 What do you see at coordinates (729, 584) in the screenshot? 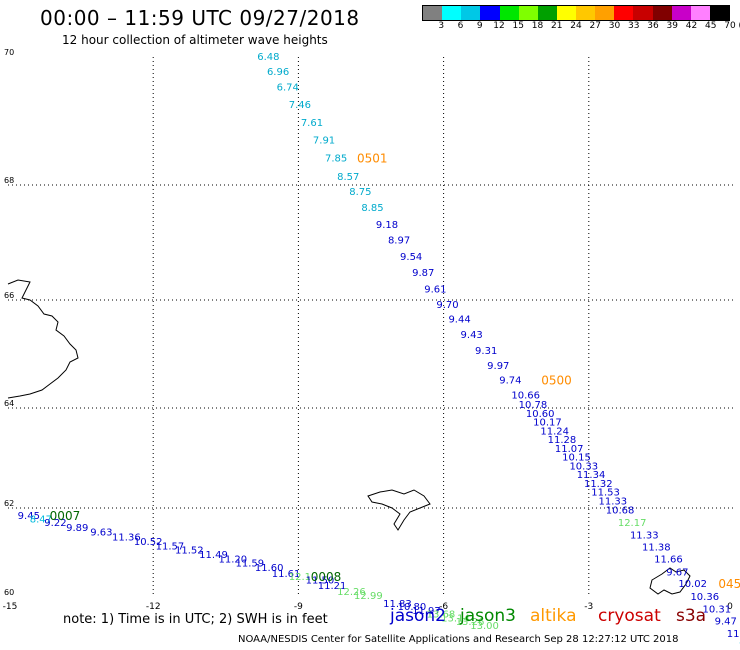
I see `pass-time-label: 0459` at bounding box center [729, 584].